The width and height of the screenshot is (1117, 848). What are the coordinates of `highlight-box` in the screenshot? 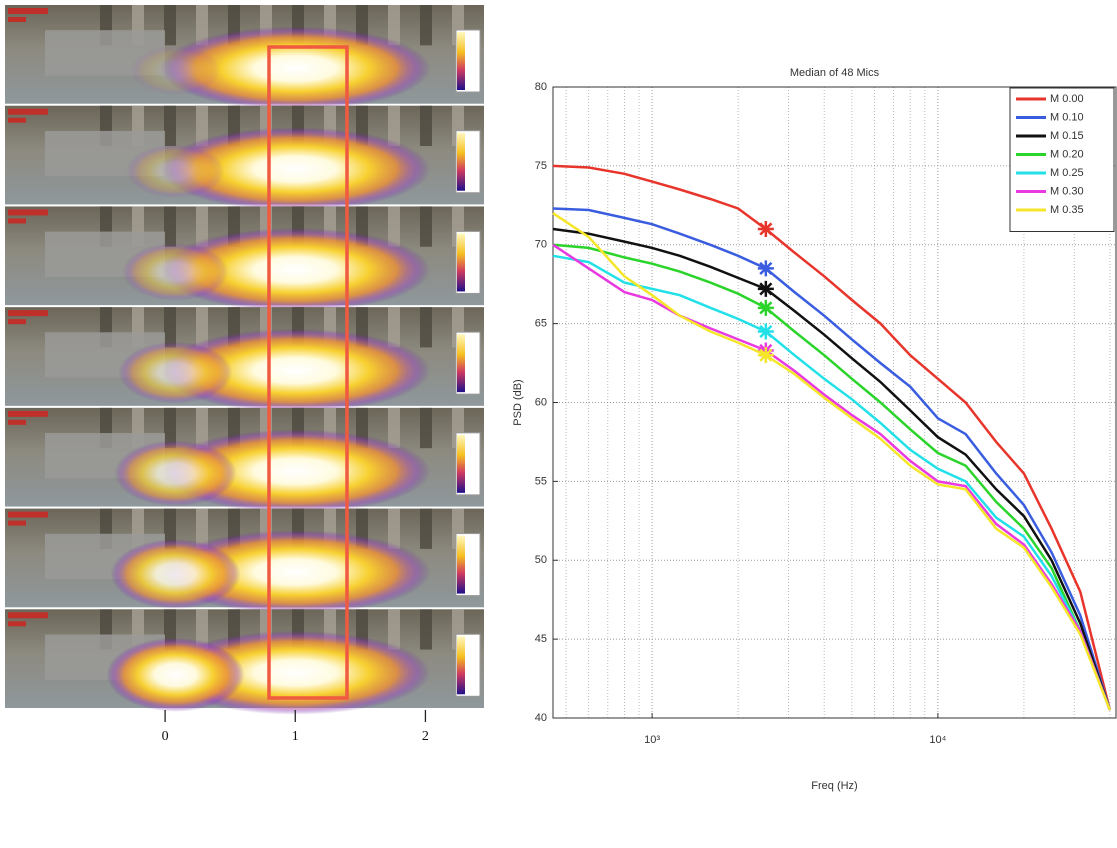 It's located at (308, 372).